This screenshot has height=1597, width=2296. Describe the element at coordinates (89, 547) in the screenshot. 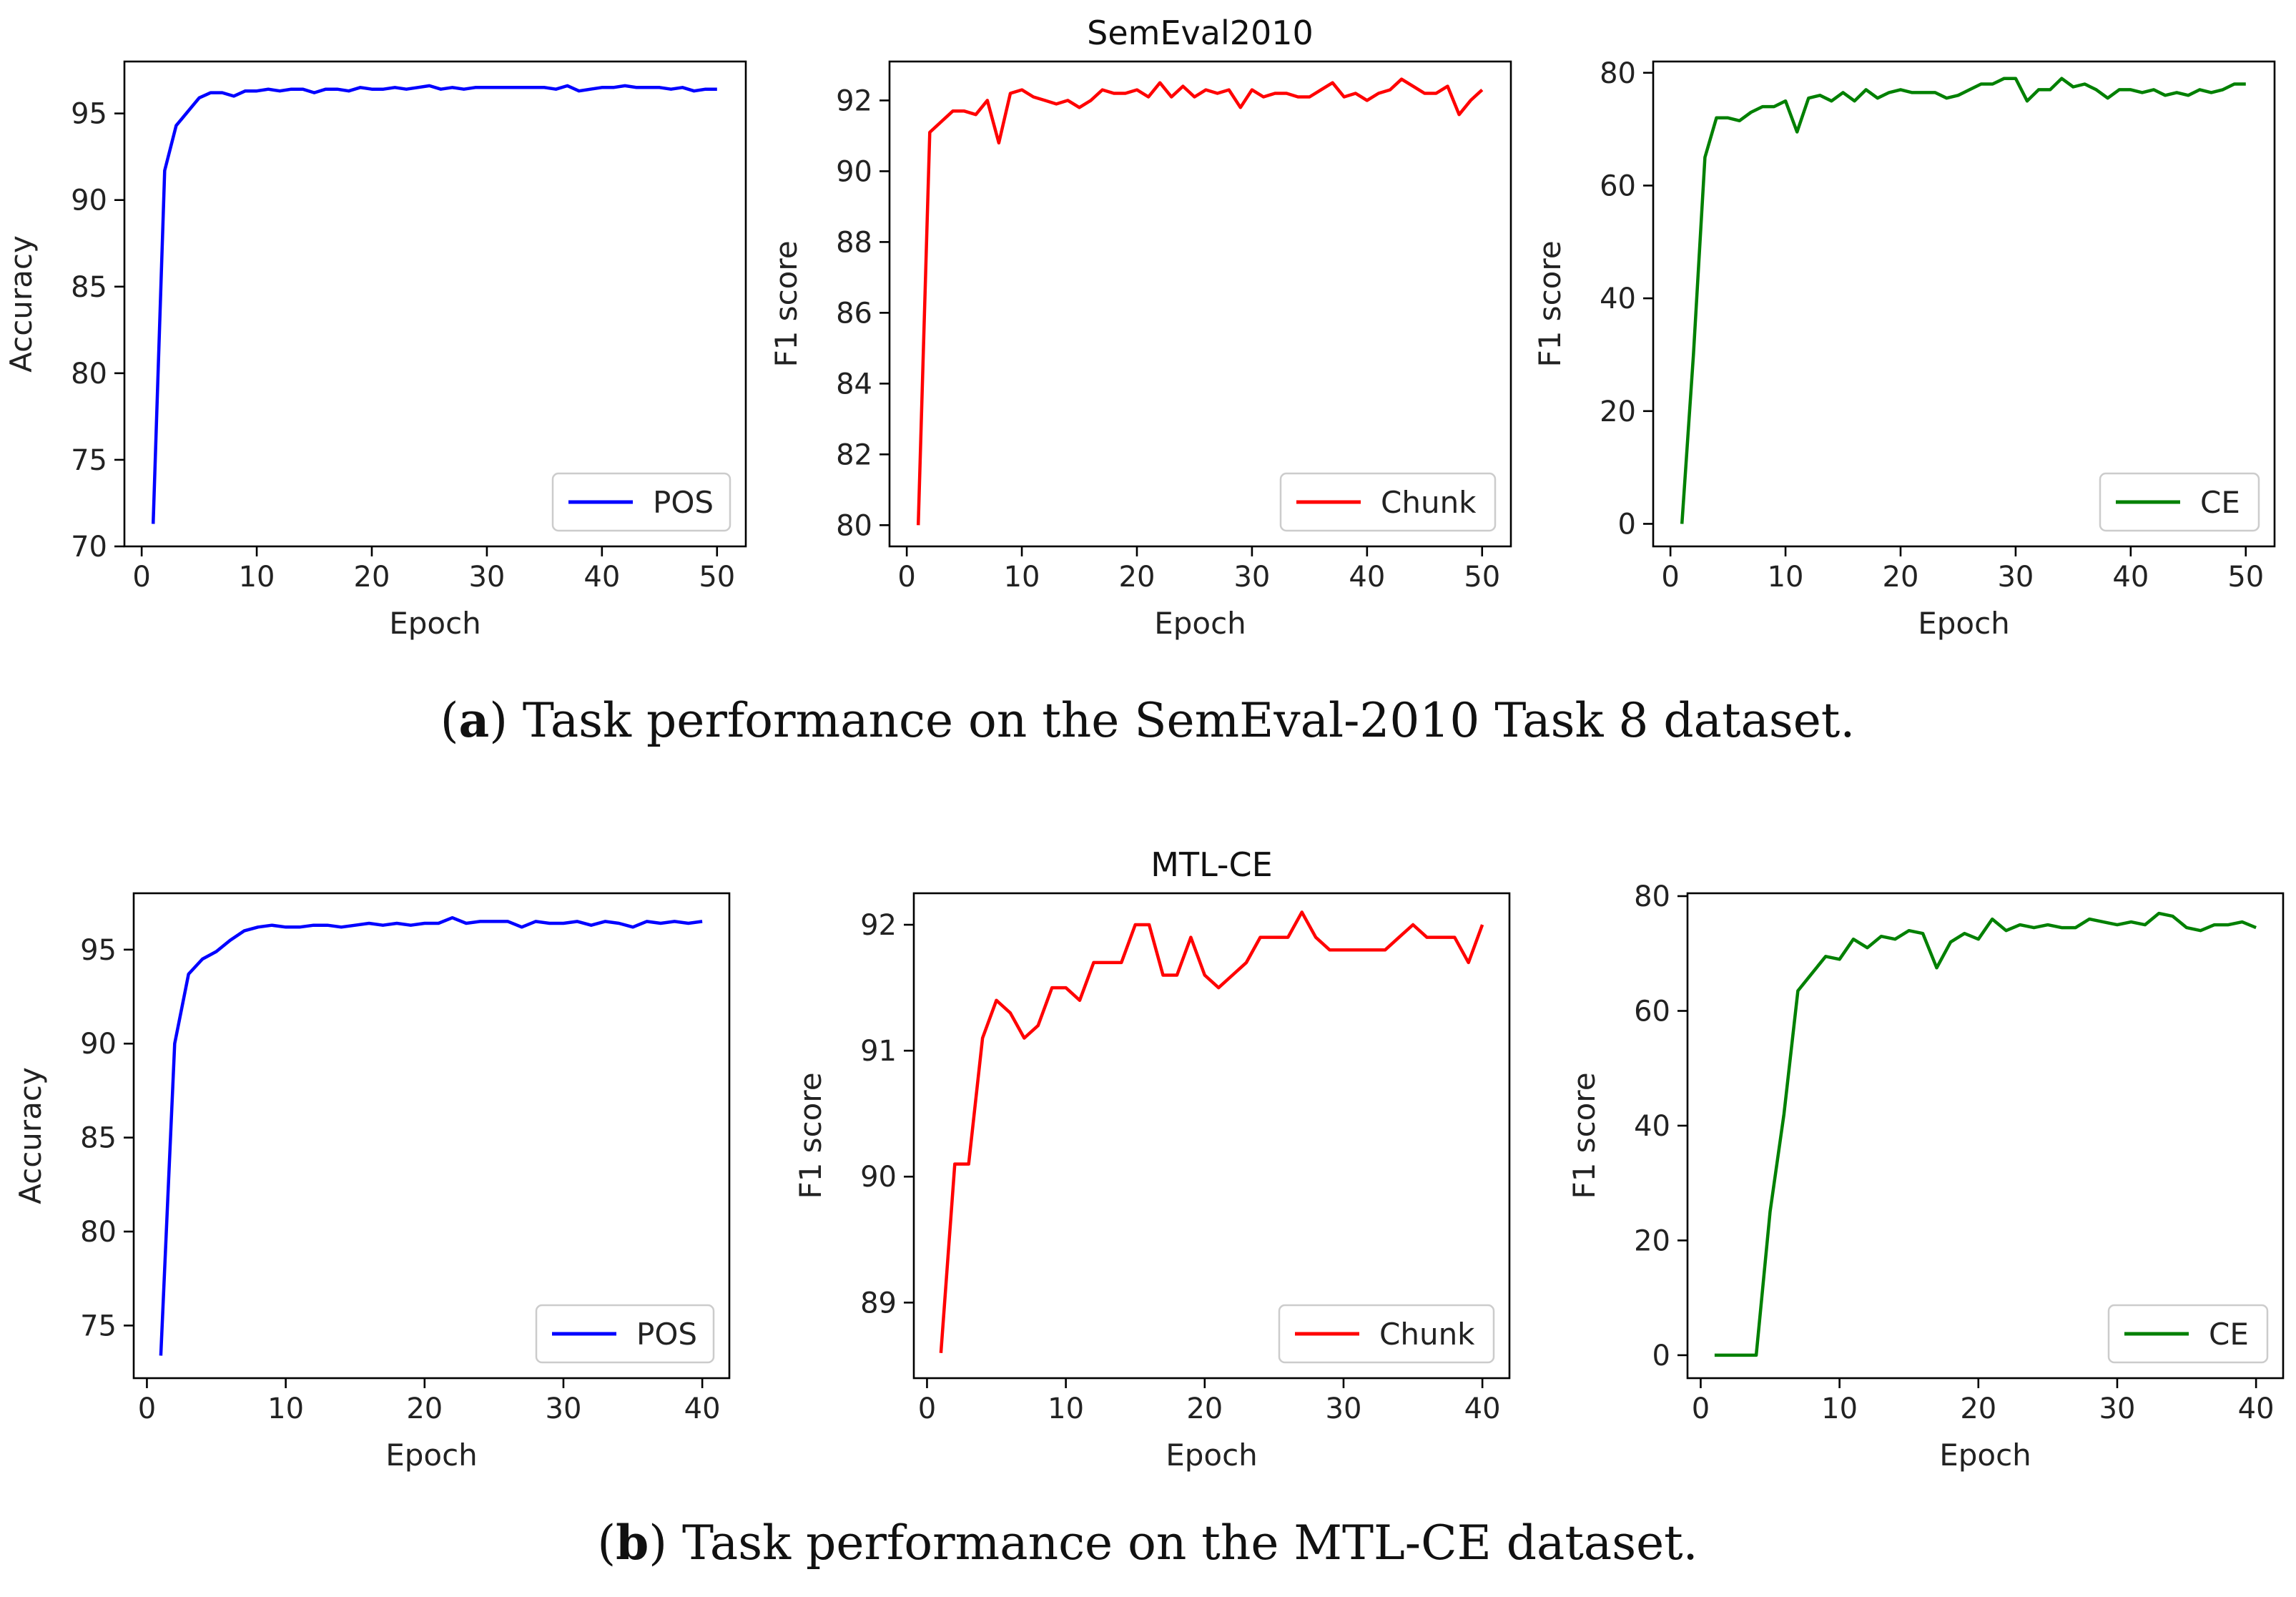

I see `y-tick-label: 70` at that location.